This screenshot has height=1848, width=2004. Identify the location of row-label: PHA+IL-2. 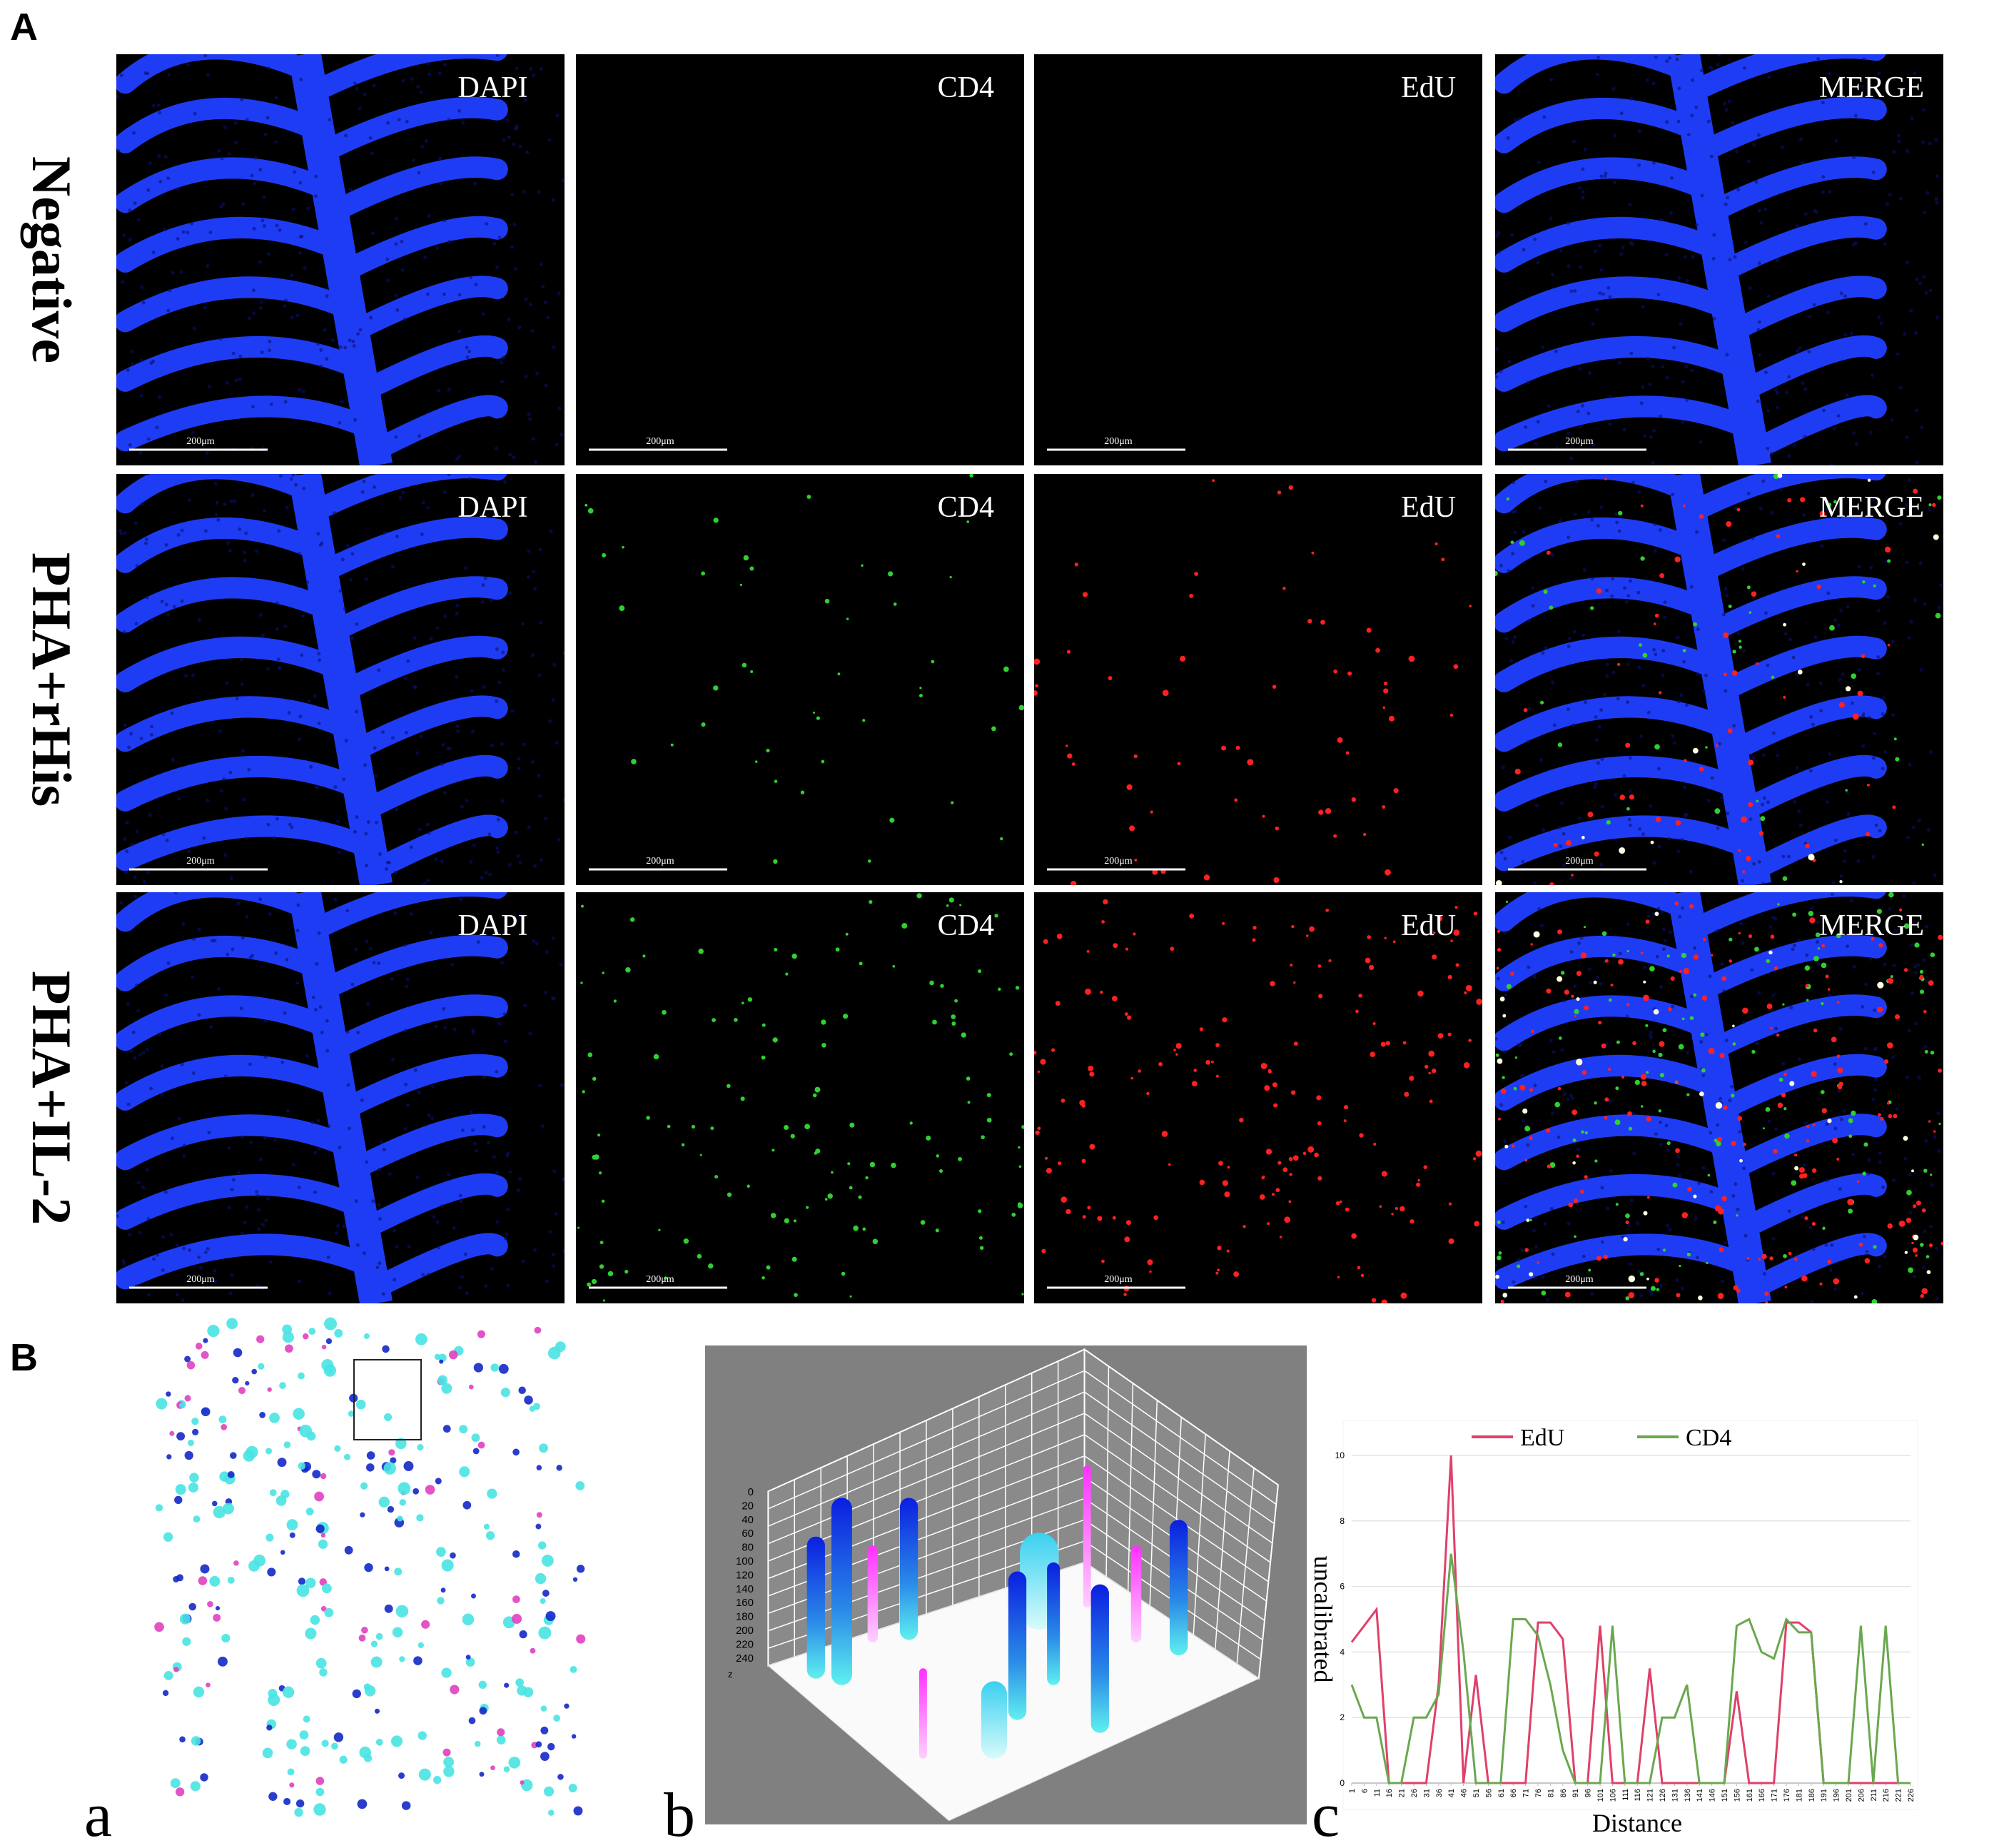
(52, 1098).